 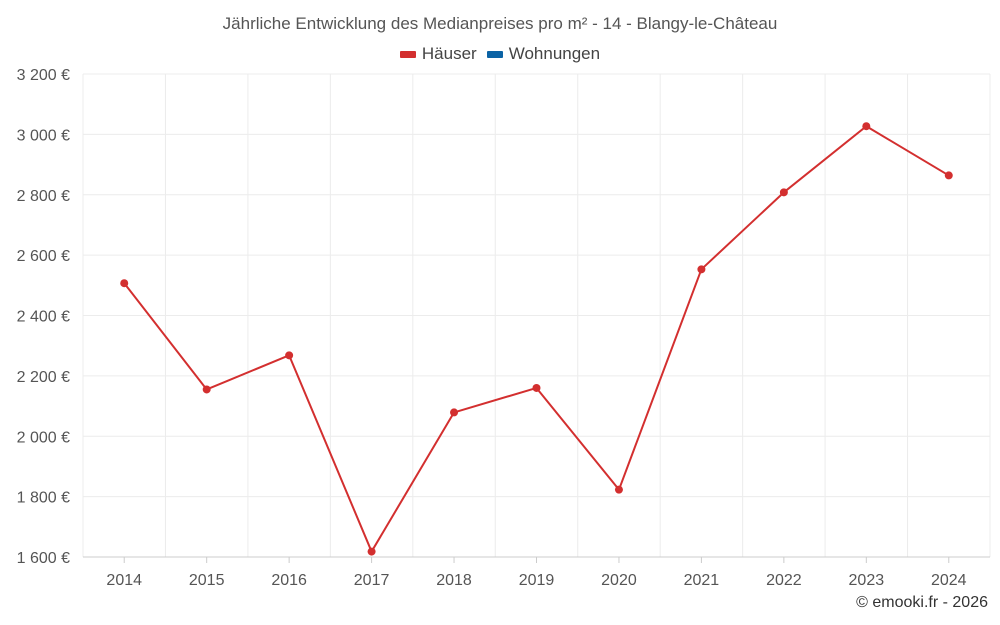 What do you see at coordinates (867, 580) in the screenshot?
I see `x-tick-label: 2023` at bounding box center [867, 580].